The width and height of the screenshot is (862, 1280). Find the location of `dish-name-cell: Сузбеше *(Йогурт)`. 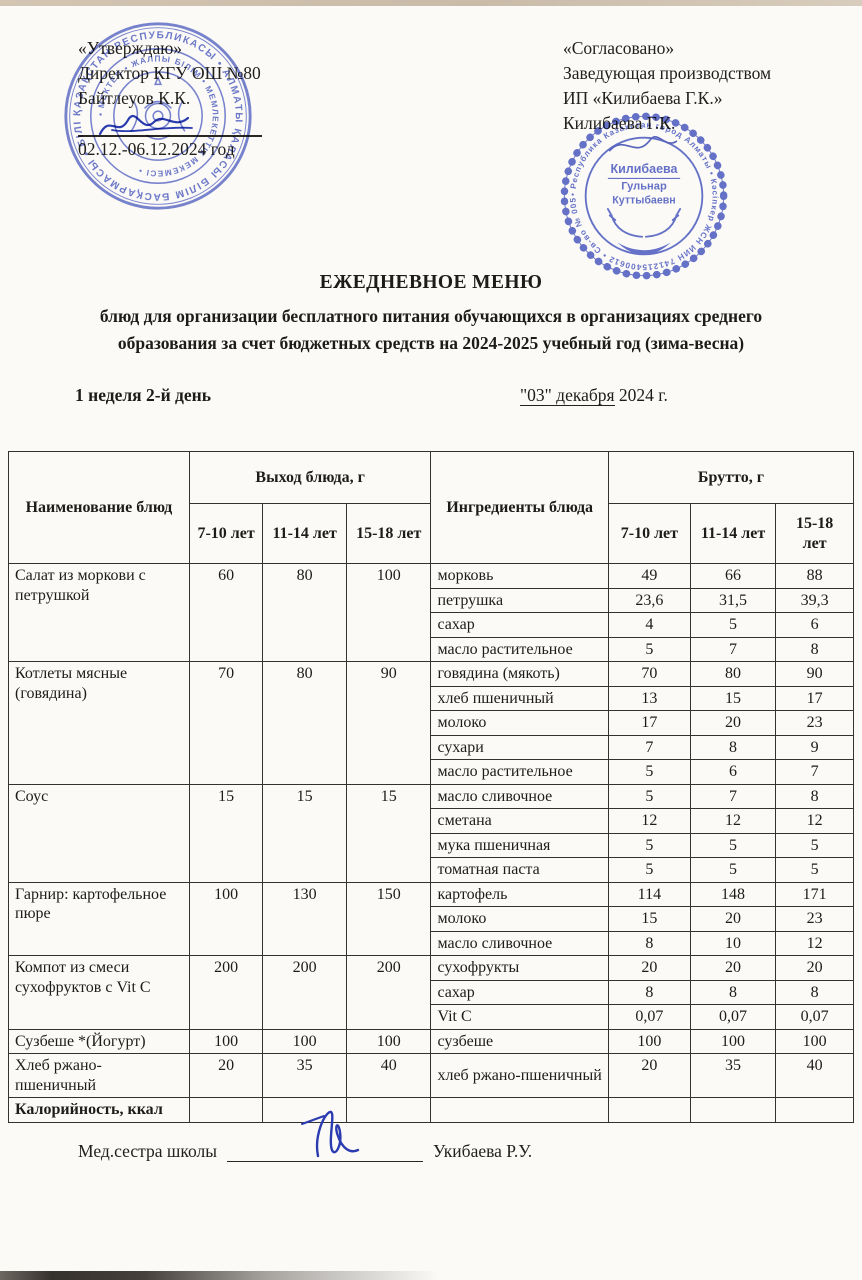

dish-name-cell: Сузбеше *(Йогурт) is located at coordinates (99, 1041).